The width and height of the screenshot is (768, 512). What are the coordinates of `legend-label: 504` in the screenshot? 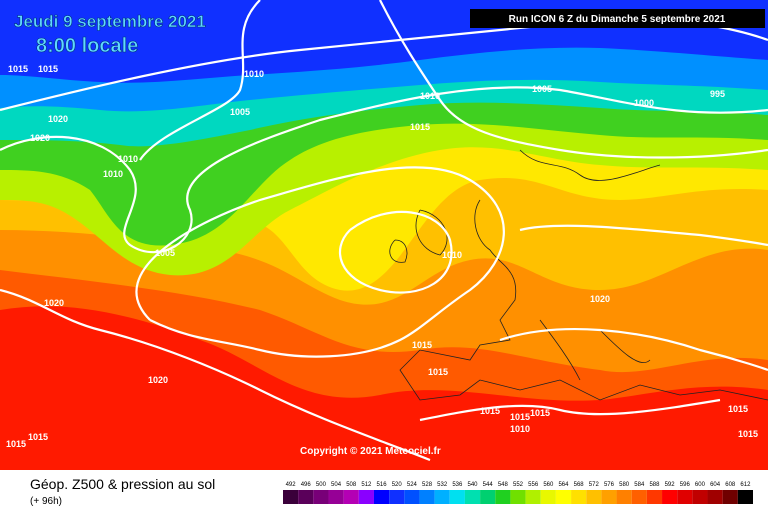 It's located at (336, 485).